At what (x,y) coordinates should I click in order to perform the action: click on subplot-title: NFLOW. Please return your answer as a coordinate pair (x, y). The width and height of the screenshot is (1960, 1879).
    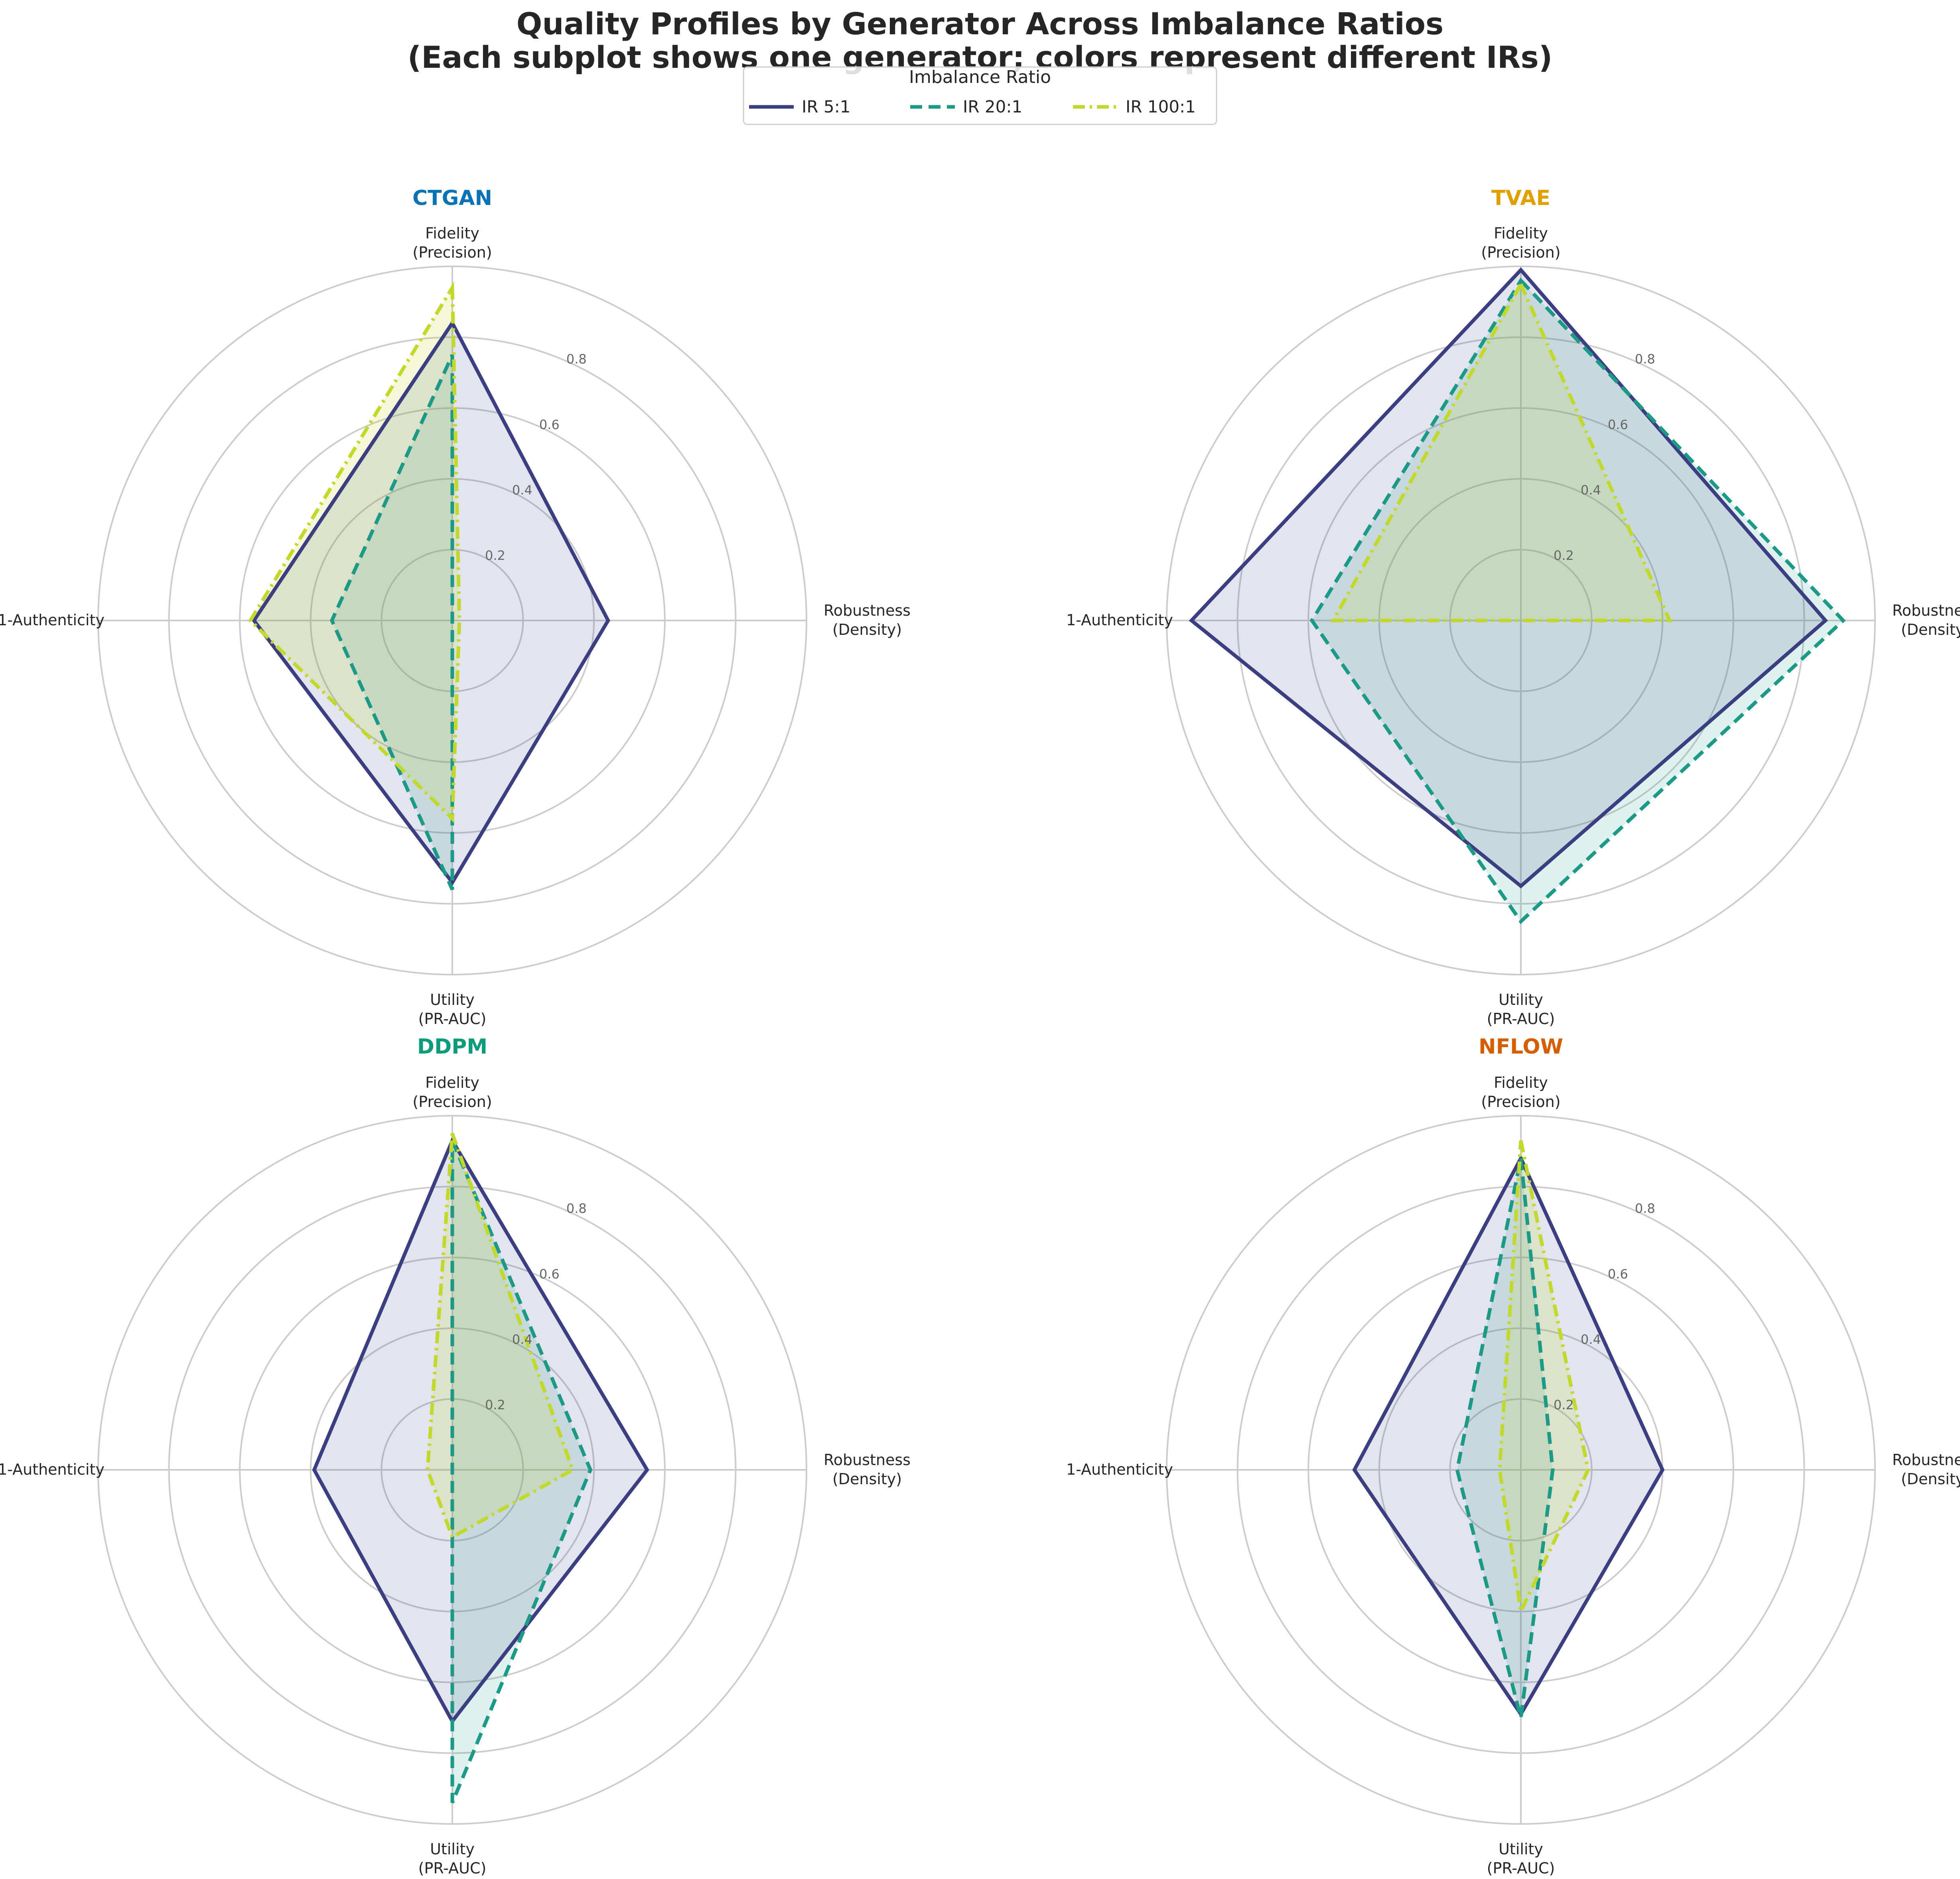
    Looking at the image, I should click on (1521, 1047).